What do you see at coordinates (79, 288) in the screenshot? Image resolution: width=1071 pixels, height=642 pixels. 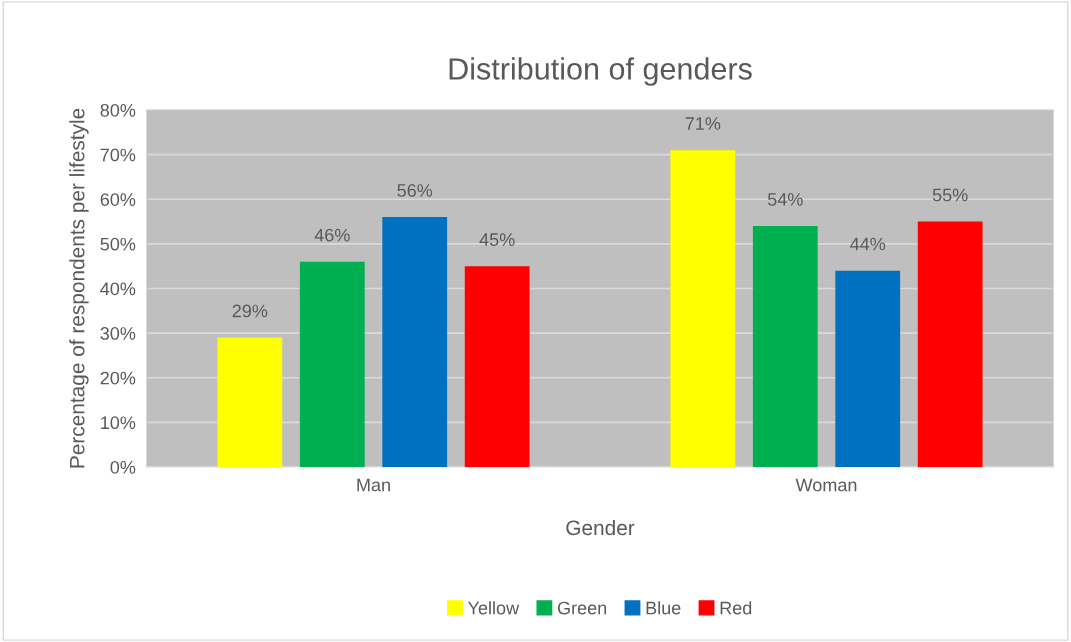 I see `y-axis-title: Percentage of respondents per lifestyle` at bounding box center [79, 288].